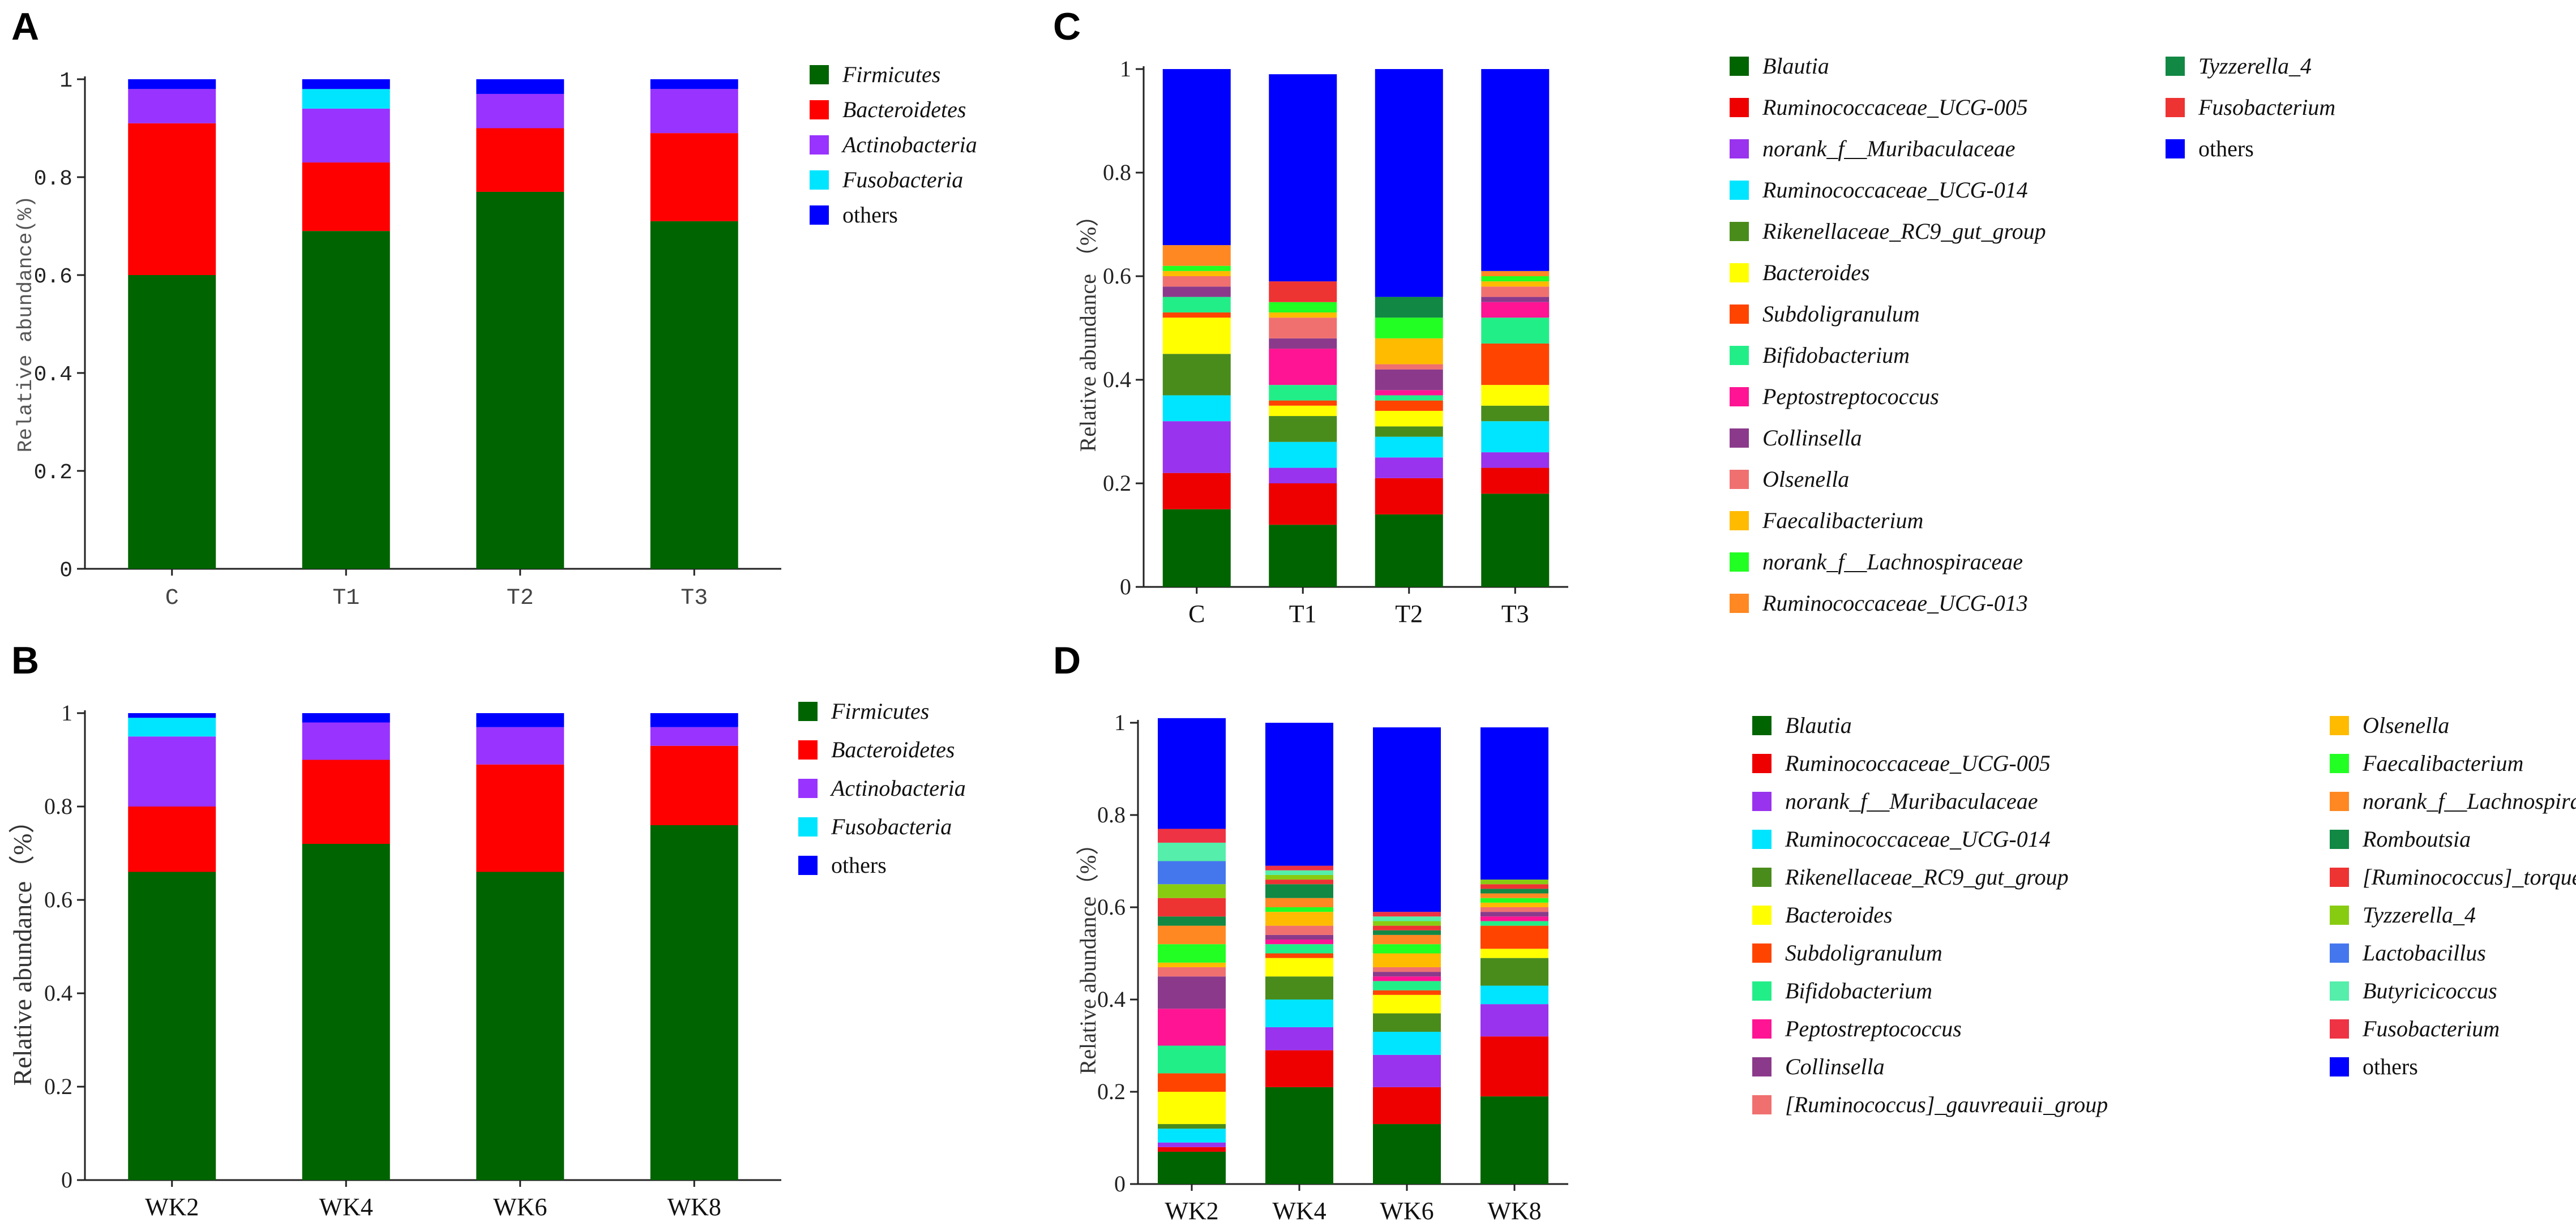  Describe the element at coordinates (909, 144) in the screenshot. I see `chart-a-legend-label-2: Actinobacteria` at that location.